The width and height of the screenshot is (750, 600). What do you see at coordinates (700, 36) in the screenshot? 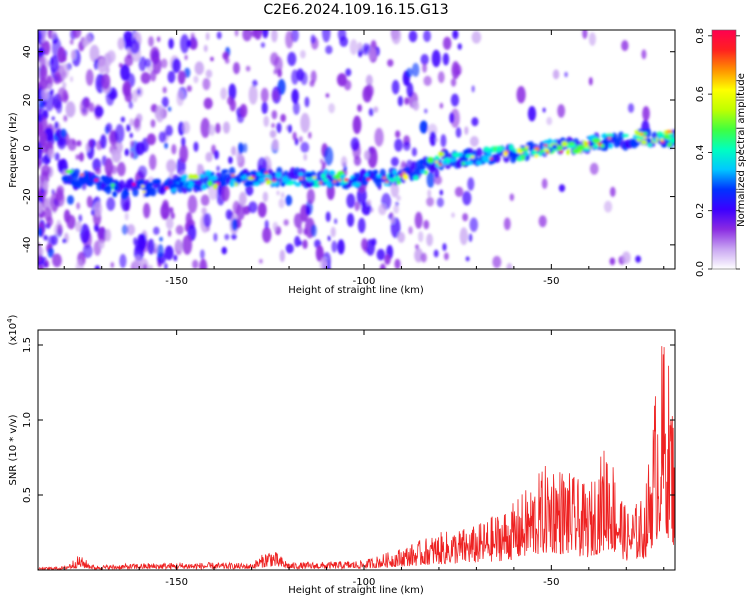
I see `colorbar-tick-label: 0.8` at bounding box center [700, 36].